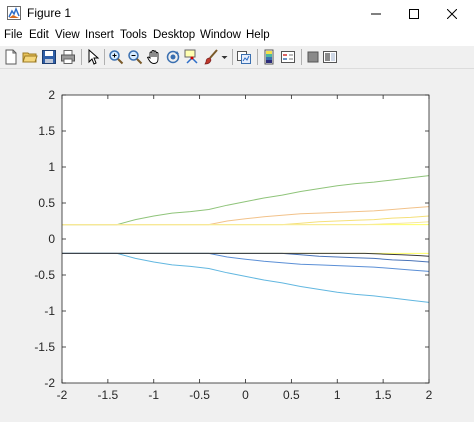  I want to click on menu-help: Help, so click(258, 35).